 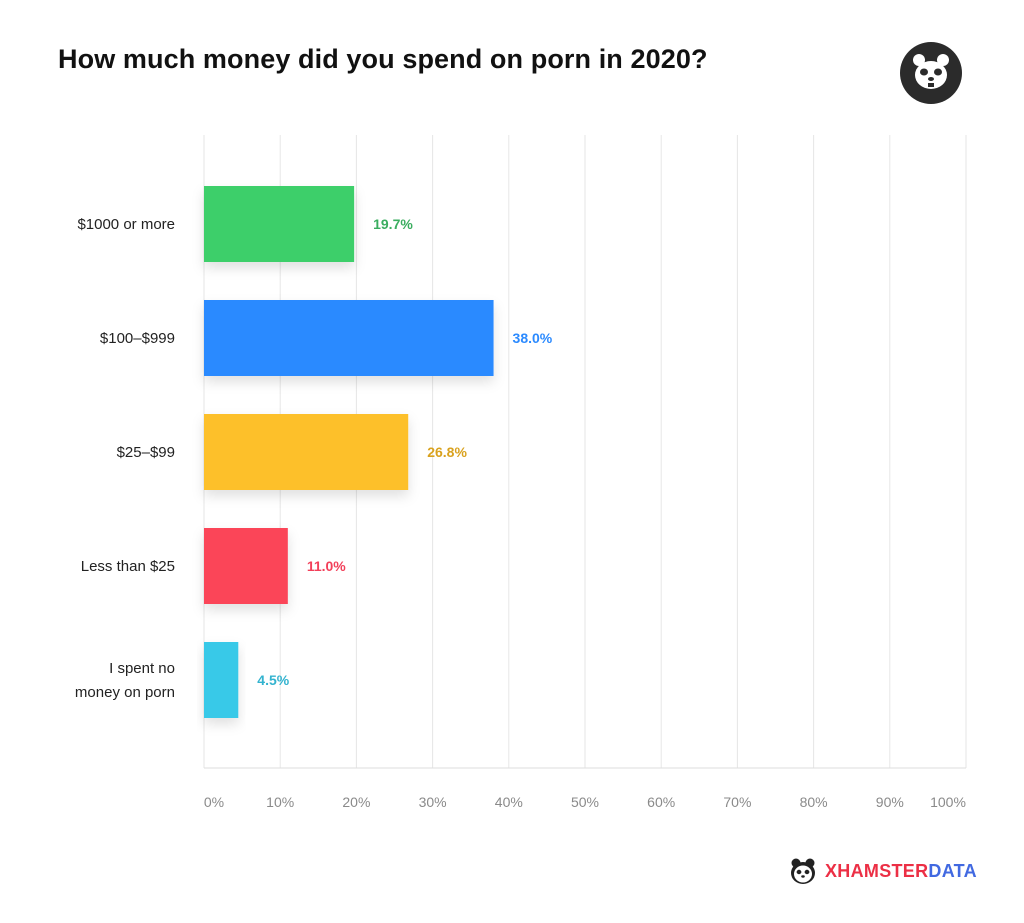 What do you see at coordinates (509, 802) in the screenshot?
I see `x-tick-label: 40%` at bounding box center [509, 802].